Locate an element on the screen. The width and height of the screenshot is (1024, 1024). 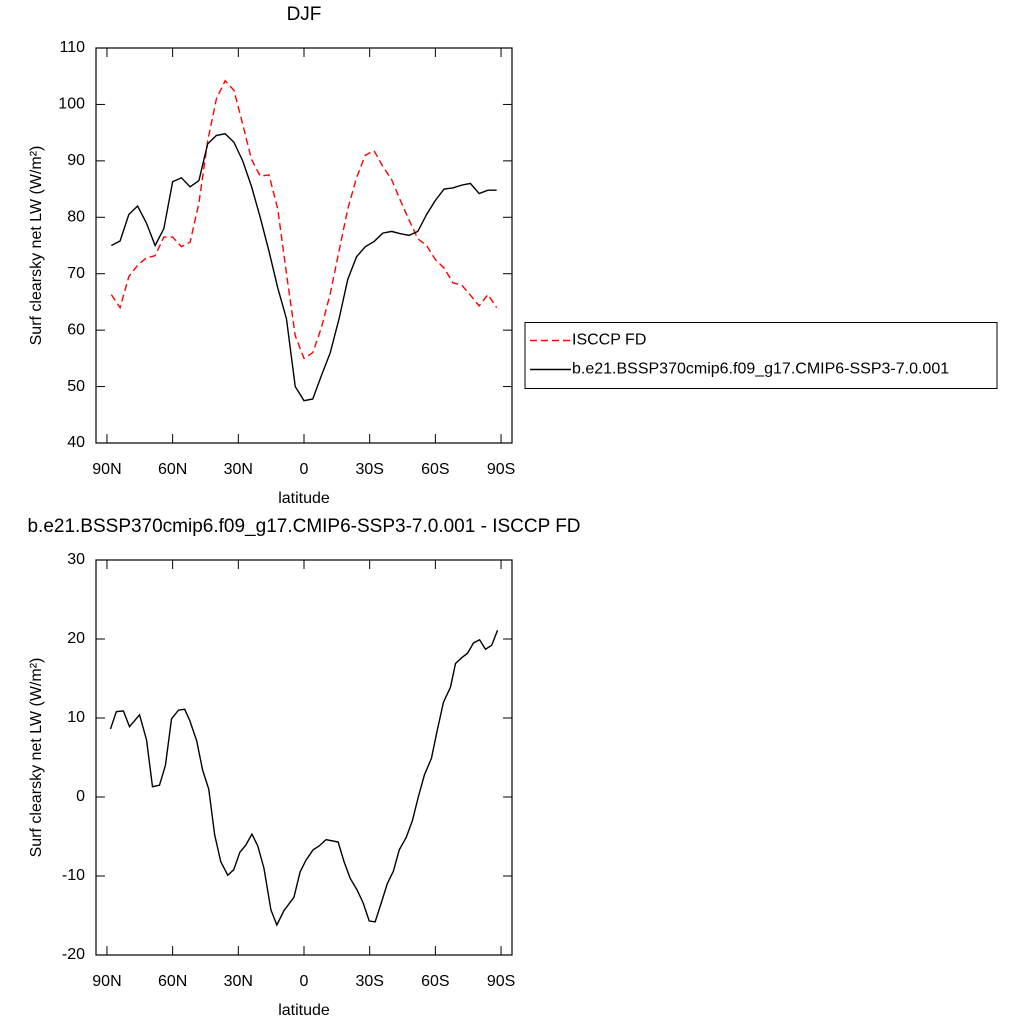
y-tick-label: 30 is located at coordinates (76, 559).